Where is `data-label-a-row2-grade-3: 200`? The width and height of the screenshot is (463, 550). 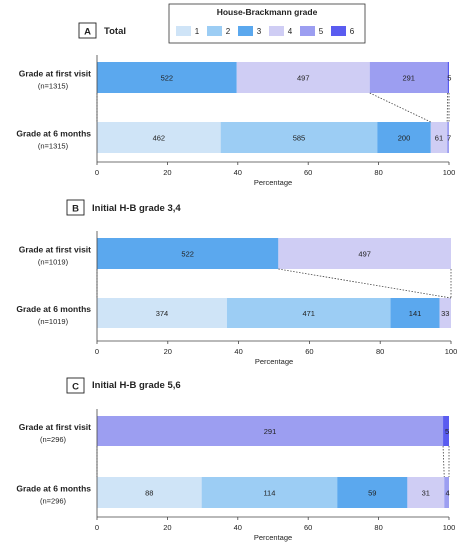
data-label-a-row2-grade-3: 200 is located at coordinates (404, 138).